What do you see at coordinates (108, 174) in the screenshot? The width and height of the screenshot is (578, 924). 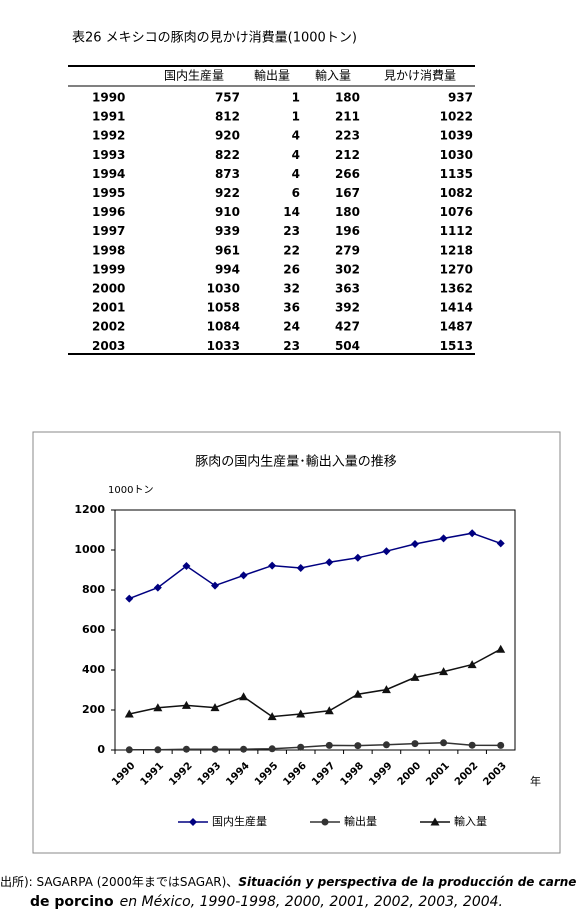 I see `row-header: 1994` at bounding box center [108, 174].